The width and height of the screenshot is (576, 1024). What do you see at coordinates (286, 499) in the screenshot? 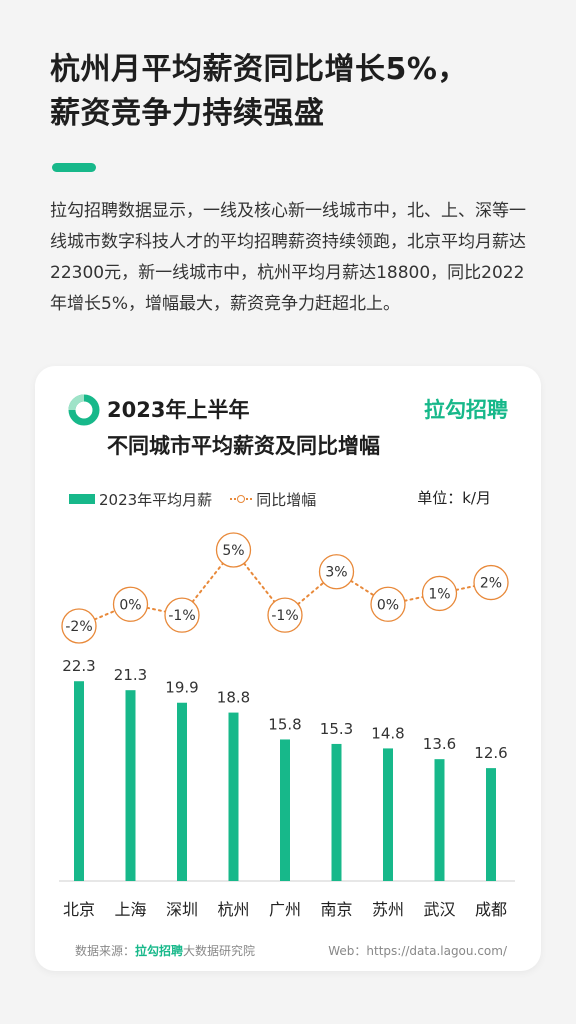
I see `legend-line-label: 同比增幅` at bounding box center [286, 499].